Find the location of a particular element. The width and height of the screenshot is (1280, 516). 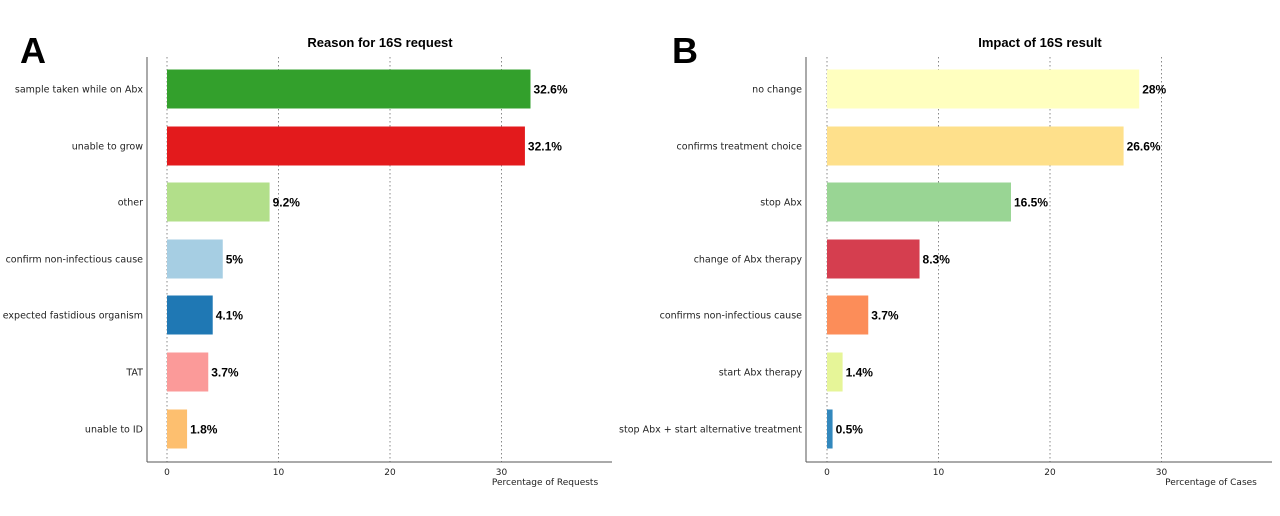

x-axis-label-b: Percentage of Cases is located at coordinates (1211, 483).